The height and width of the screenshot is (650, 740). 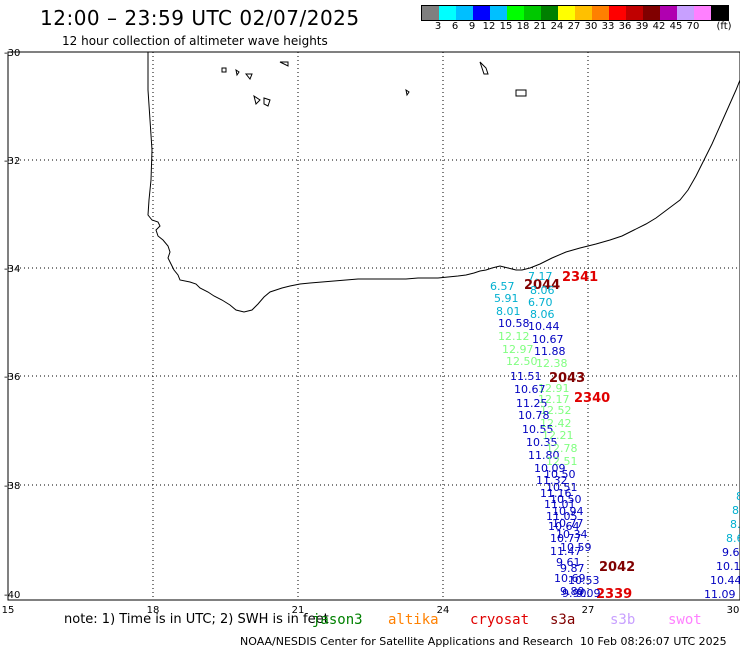 I want to click on colorbar-label: 9, so click(x=472, y=26).